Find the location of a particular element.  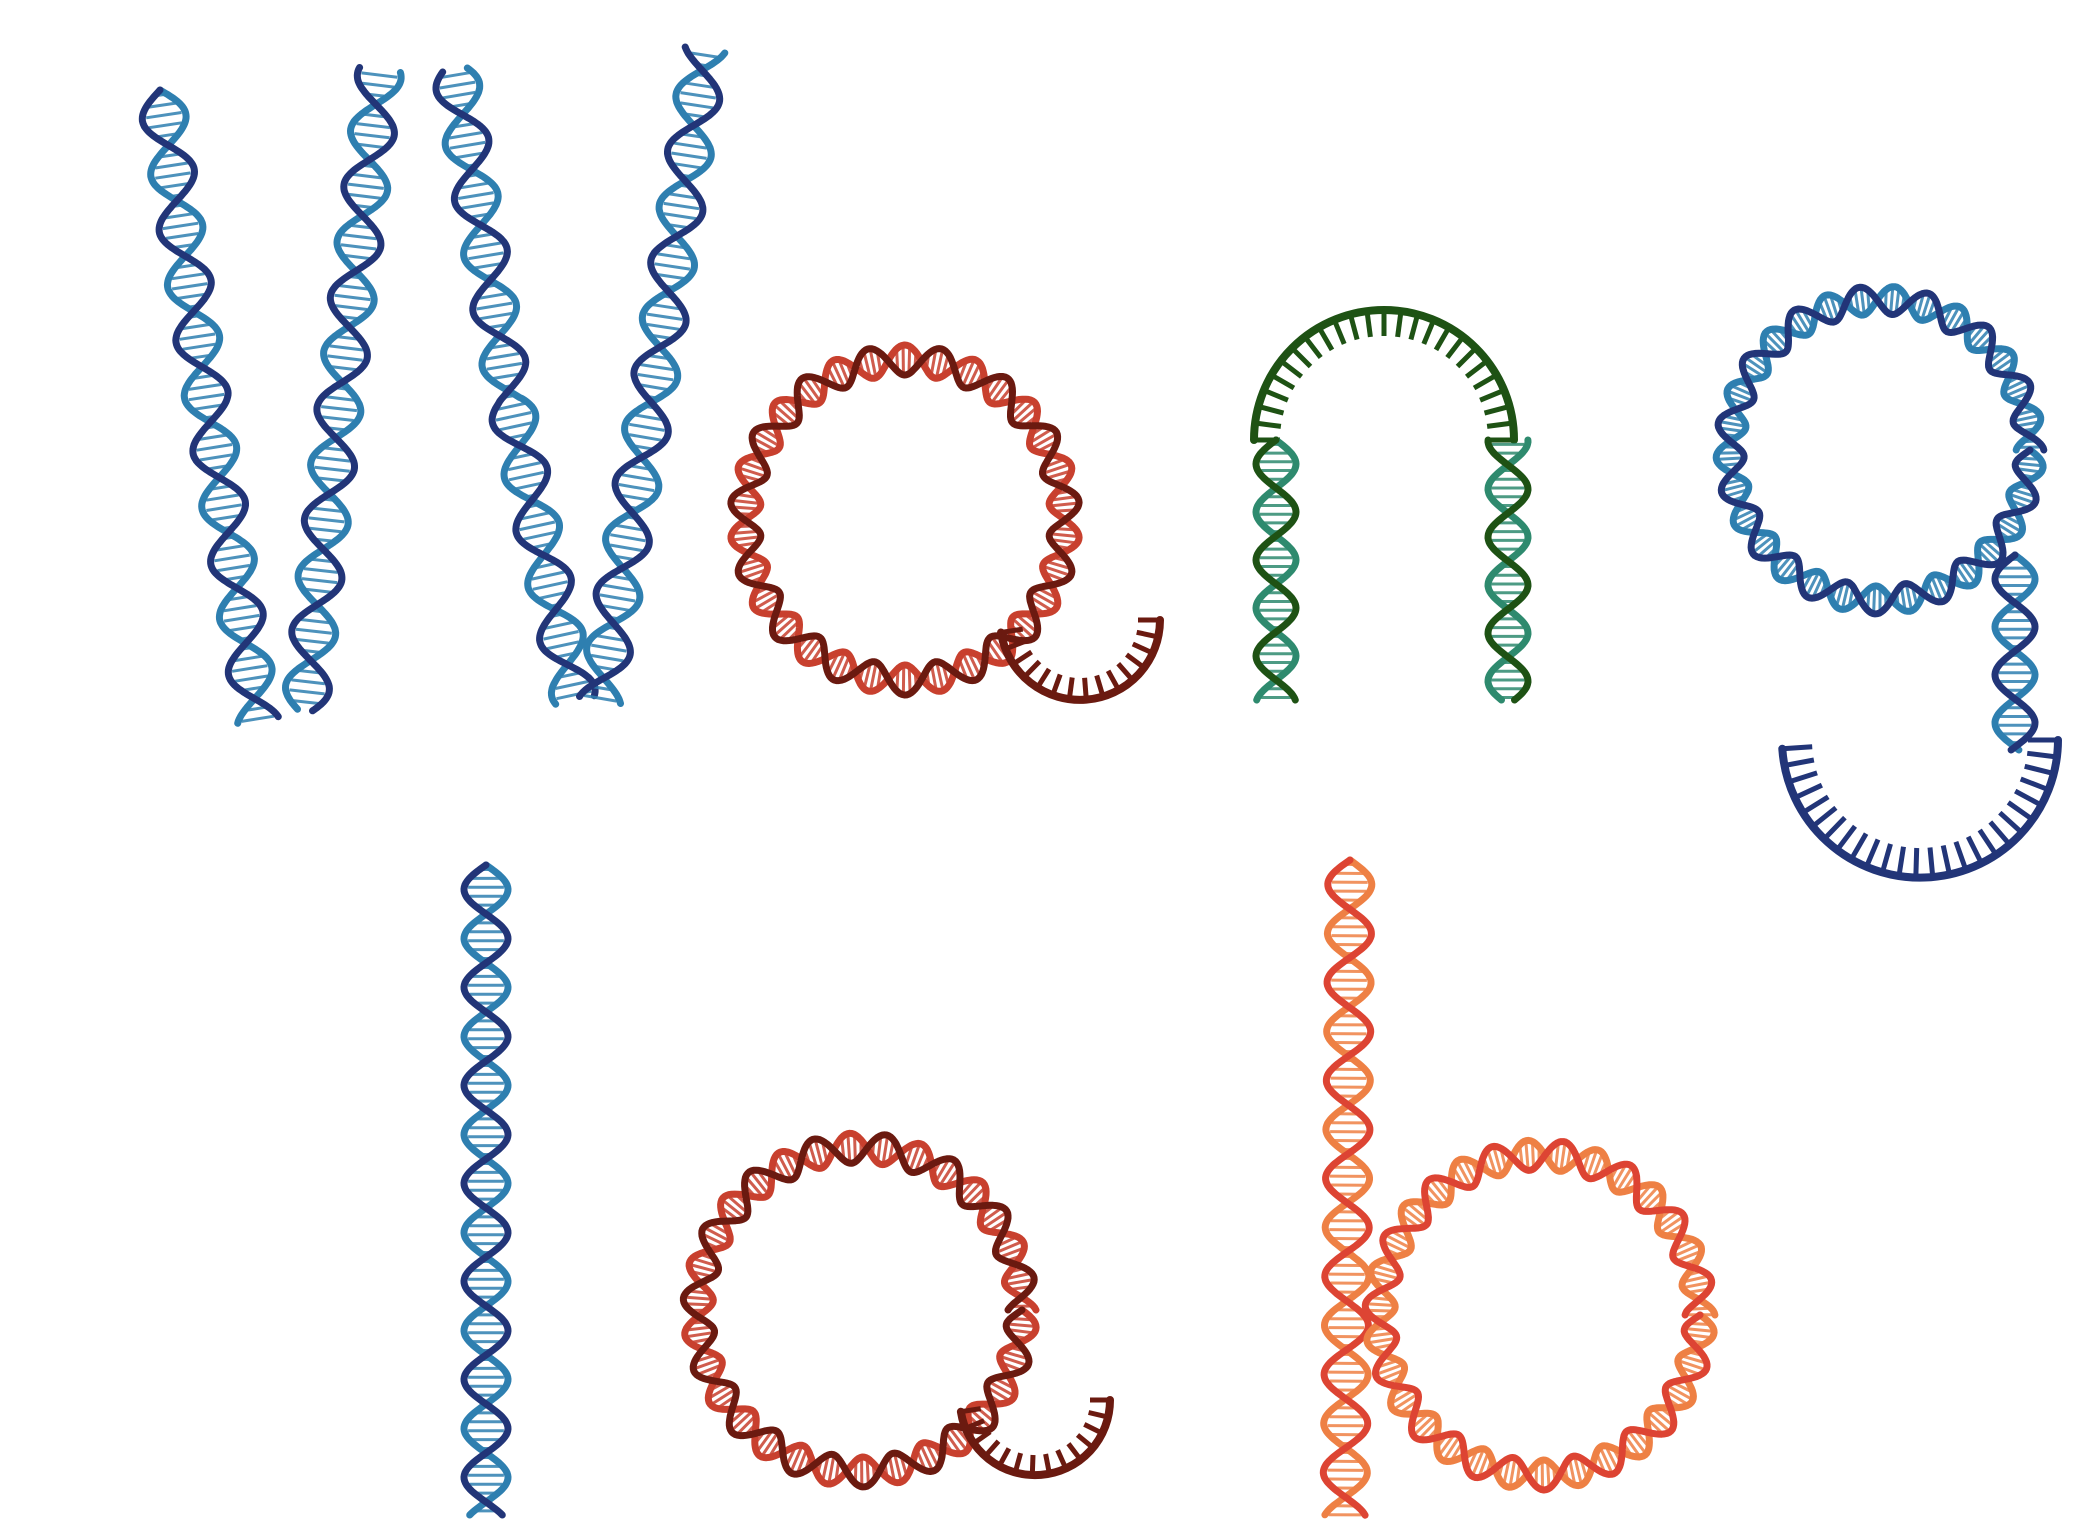

letter-g-dna-ring is located at coordinates (1887, 582).